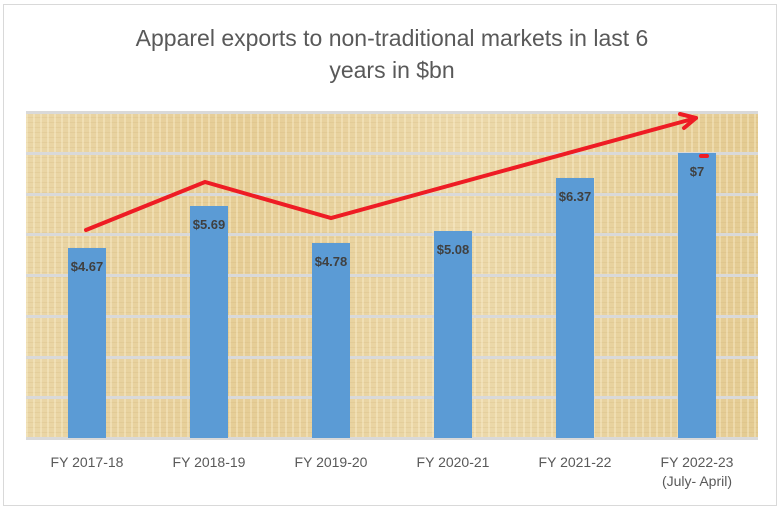  I want to click on x-axis-label: FY 2018-19, so click(209, 462).